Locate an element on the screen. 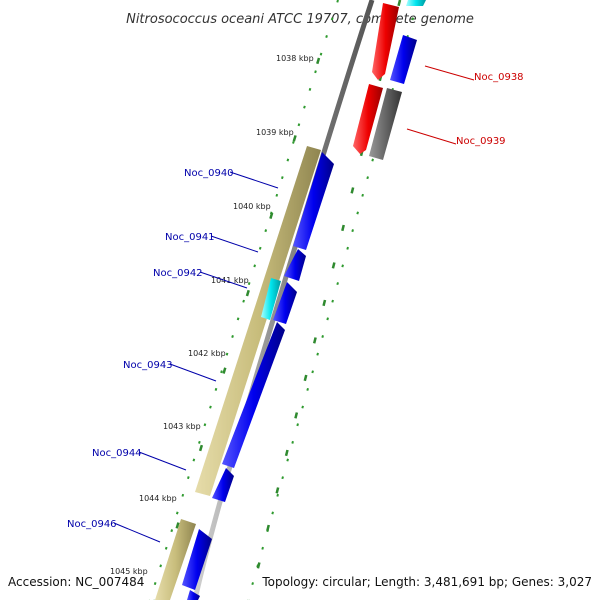 The width and height of the screenshot is (600, 600). cds-noc0938-red is located at coordinates (385, 41).